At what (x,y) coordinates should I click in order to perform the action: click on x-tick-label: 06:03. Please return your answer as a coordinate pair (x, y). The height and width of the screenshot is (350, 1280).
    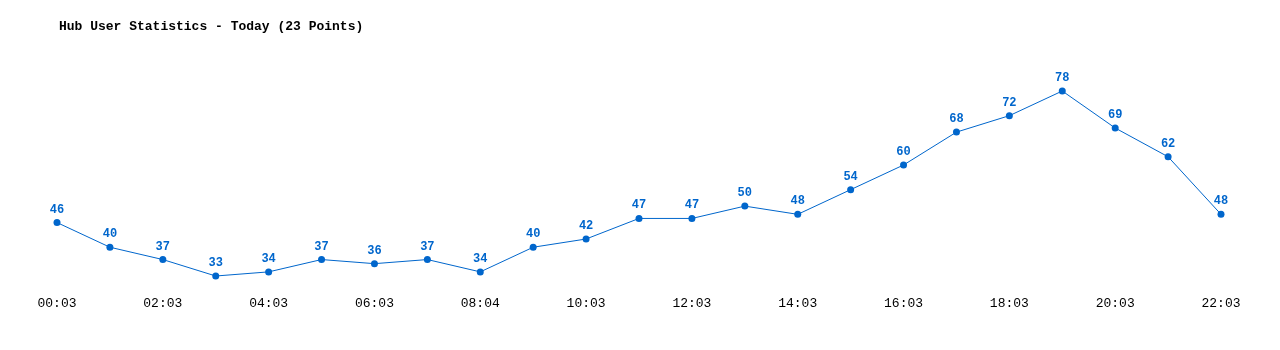
    Looking at the image, I should click on (374, 303).